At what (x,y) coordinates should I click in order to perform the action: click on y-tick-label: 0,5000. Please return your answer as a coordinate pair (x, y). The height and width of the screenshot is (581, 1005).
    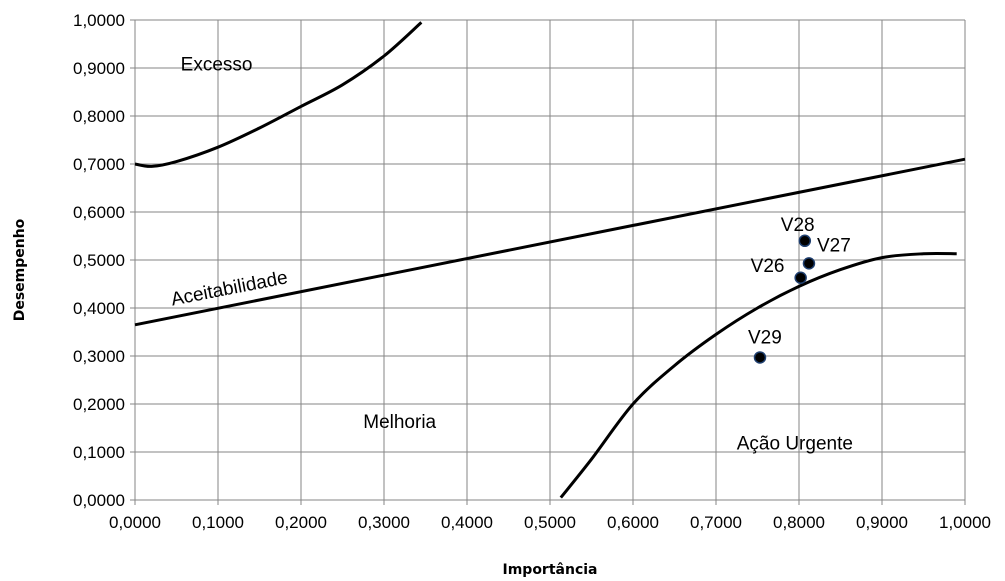
    Looking at the image, I should click on (99, 260).